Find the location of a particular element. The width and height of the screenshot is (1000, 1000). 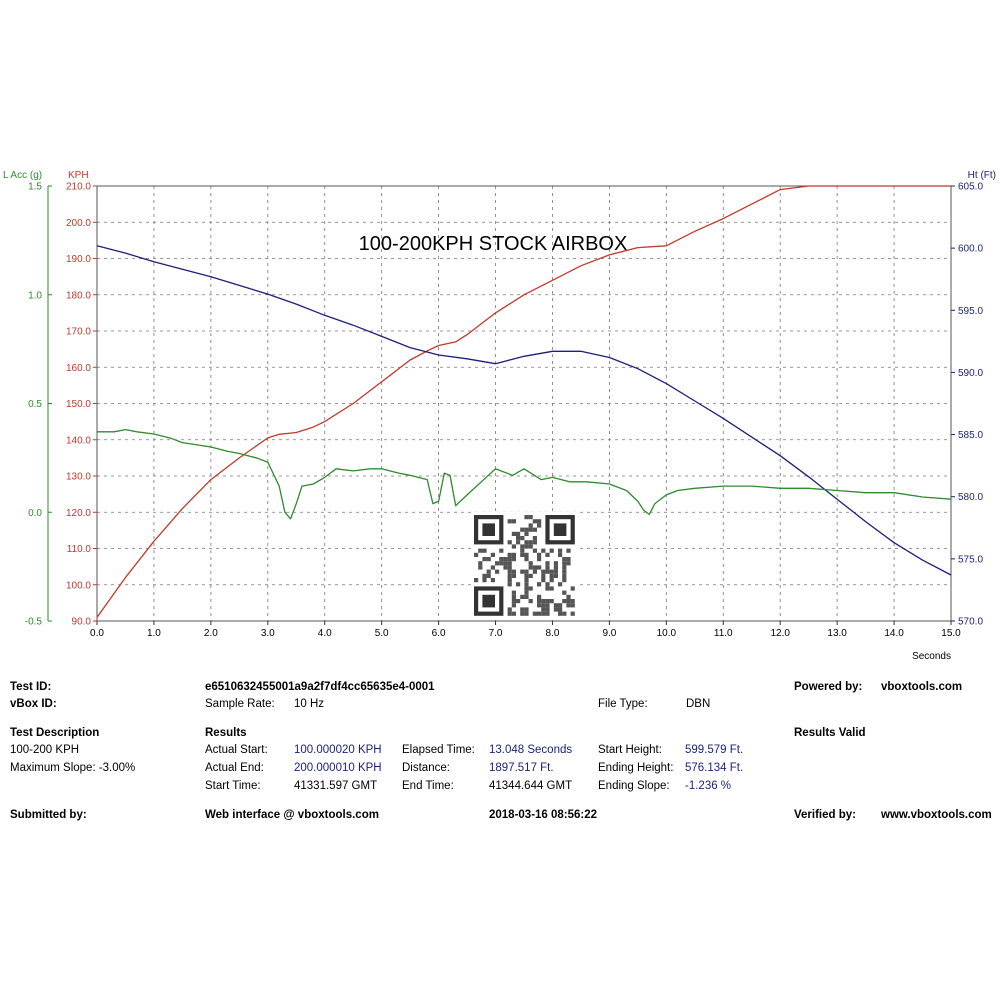

ending-slope-value: -1.236 % is located at coordinates (708, 786).